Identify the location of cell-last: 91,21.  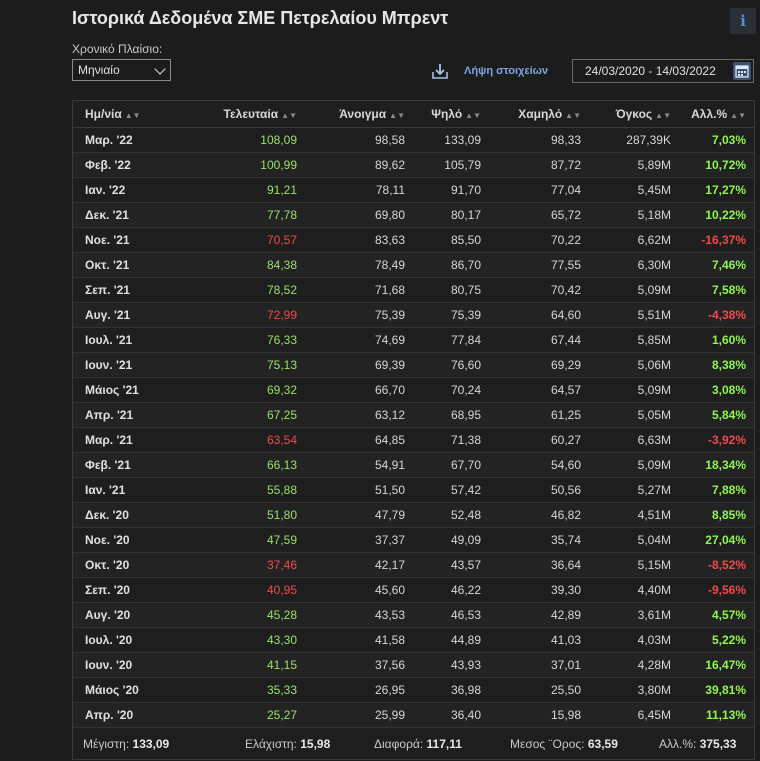
(237, 190).